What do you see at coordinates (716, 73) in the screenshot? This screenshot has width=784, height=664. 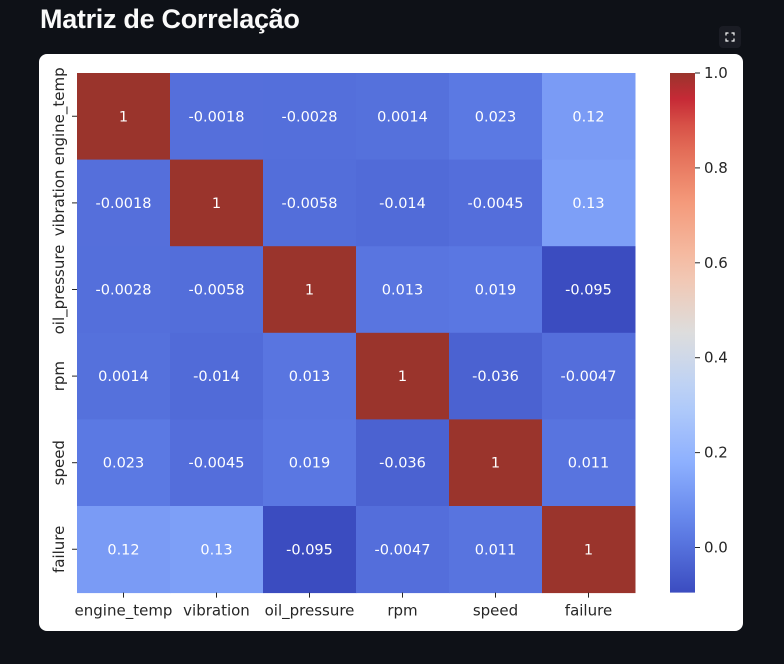 I see `colorbar-tick-label: 1.0` at bounding box center [716, 73].